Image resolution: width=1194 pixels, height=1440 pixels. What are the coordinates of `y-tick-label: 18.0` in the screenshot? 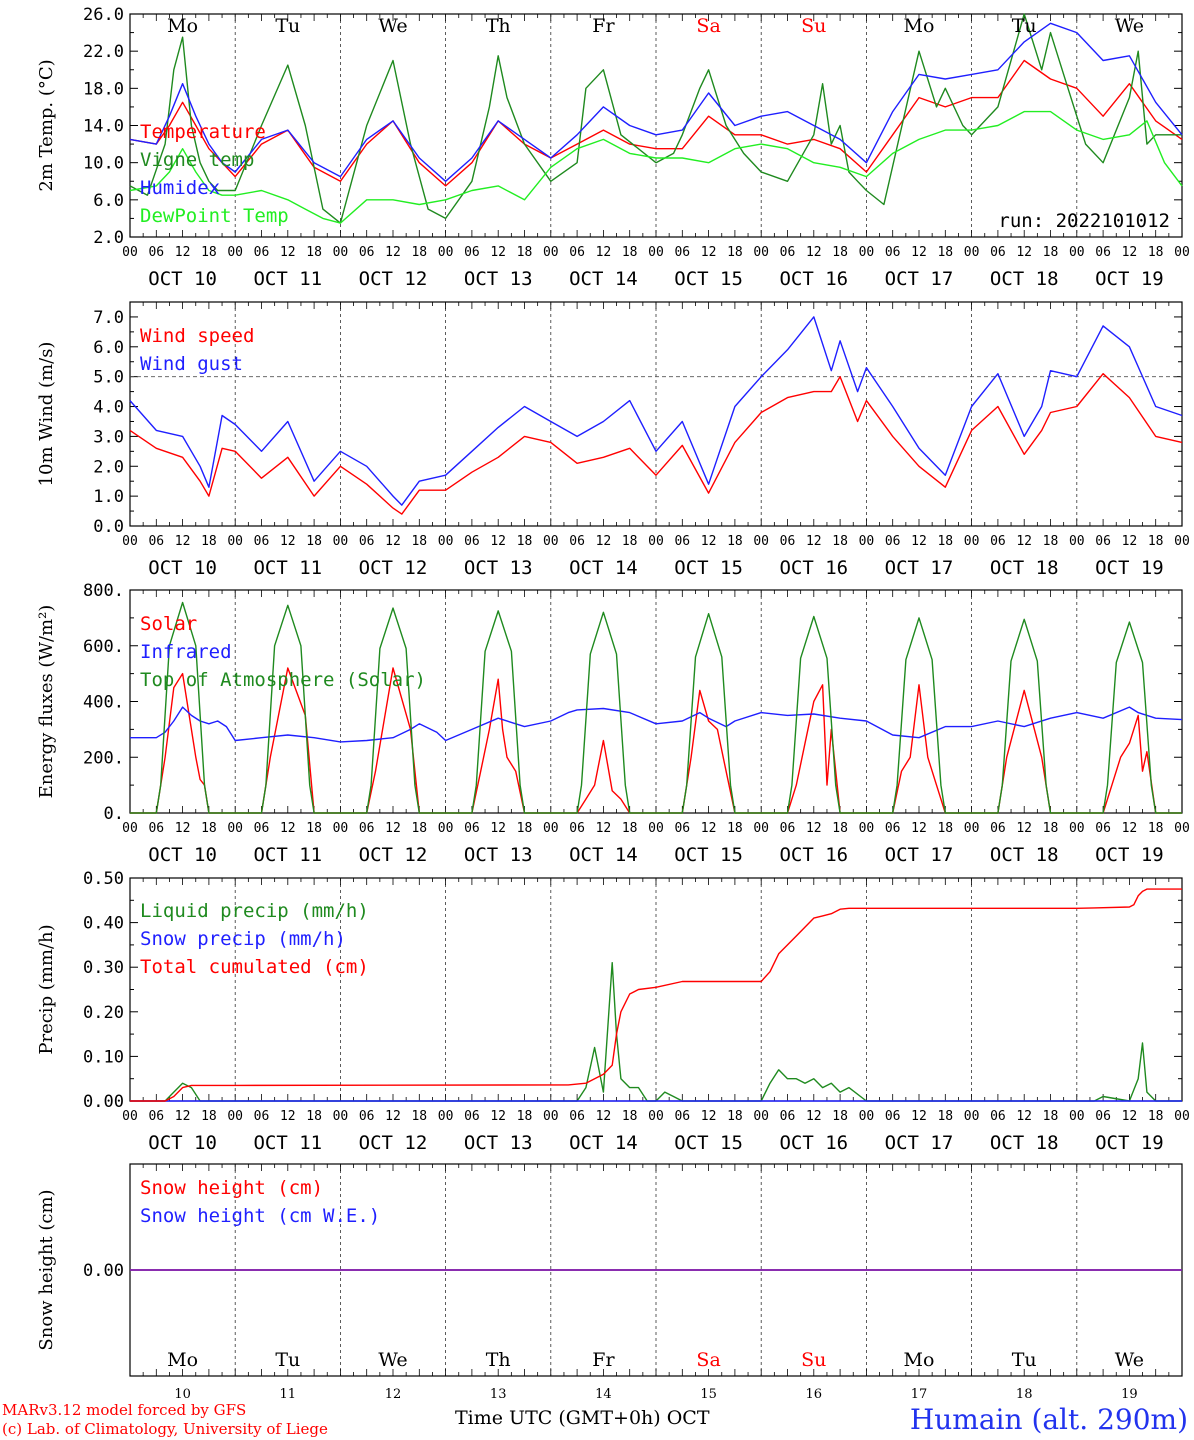 It's located at (103, 89).